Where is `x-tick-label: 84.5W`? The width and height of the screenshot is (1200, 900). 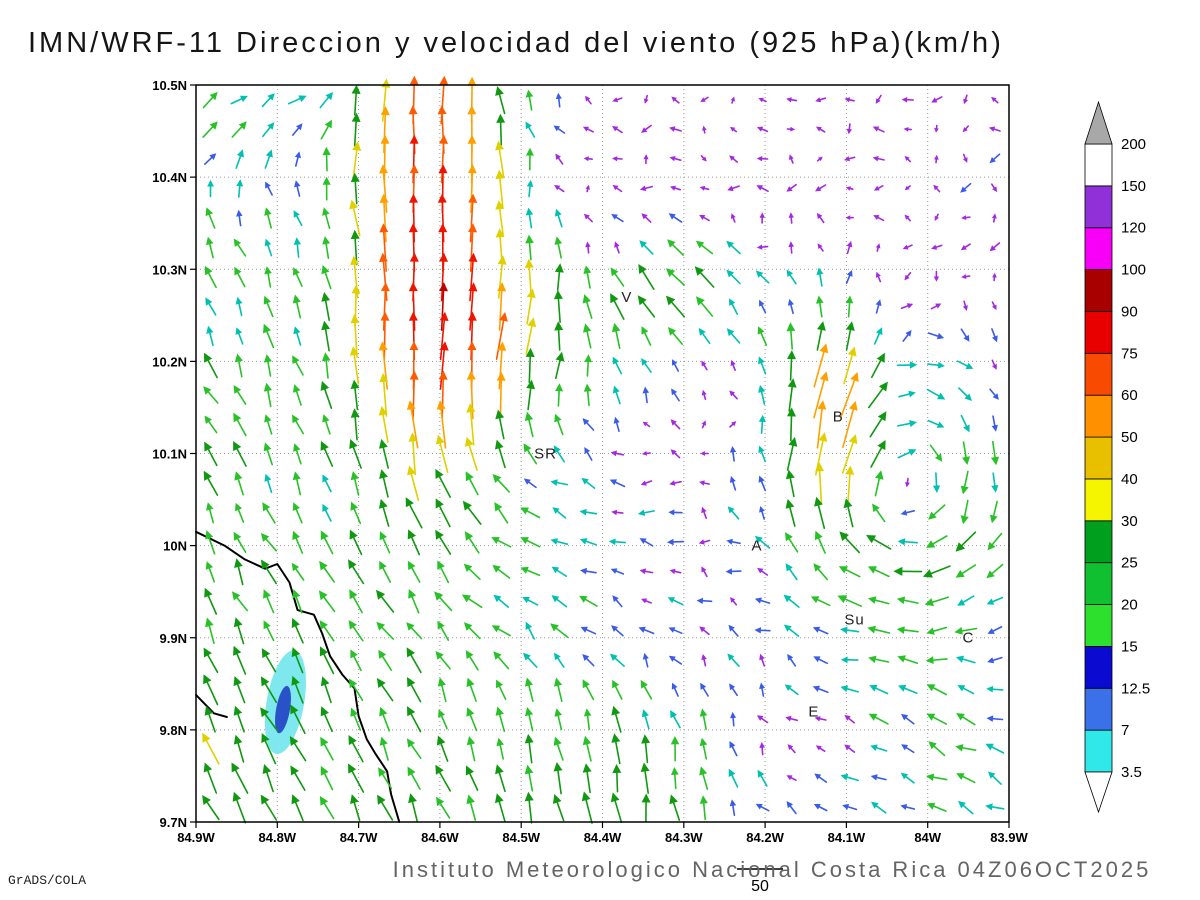 x-tick-label: 84.5W is located at coordinates (521, 837).